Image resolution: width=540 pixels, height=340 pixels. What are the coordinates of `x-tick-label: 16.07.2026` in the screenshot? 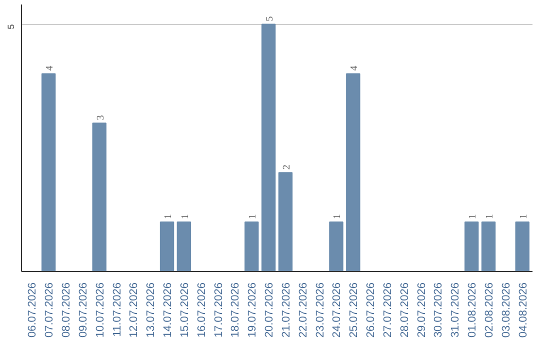 It's located at (202, 310).